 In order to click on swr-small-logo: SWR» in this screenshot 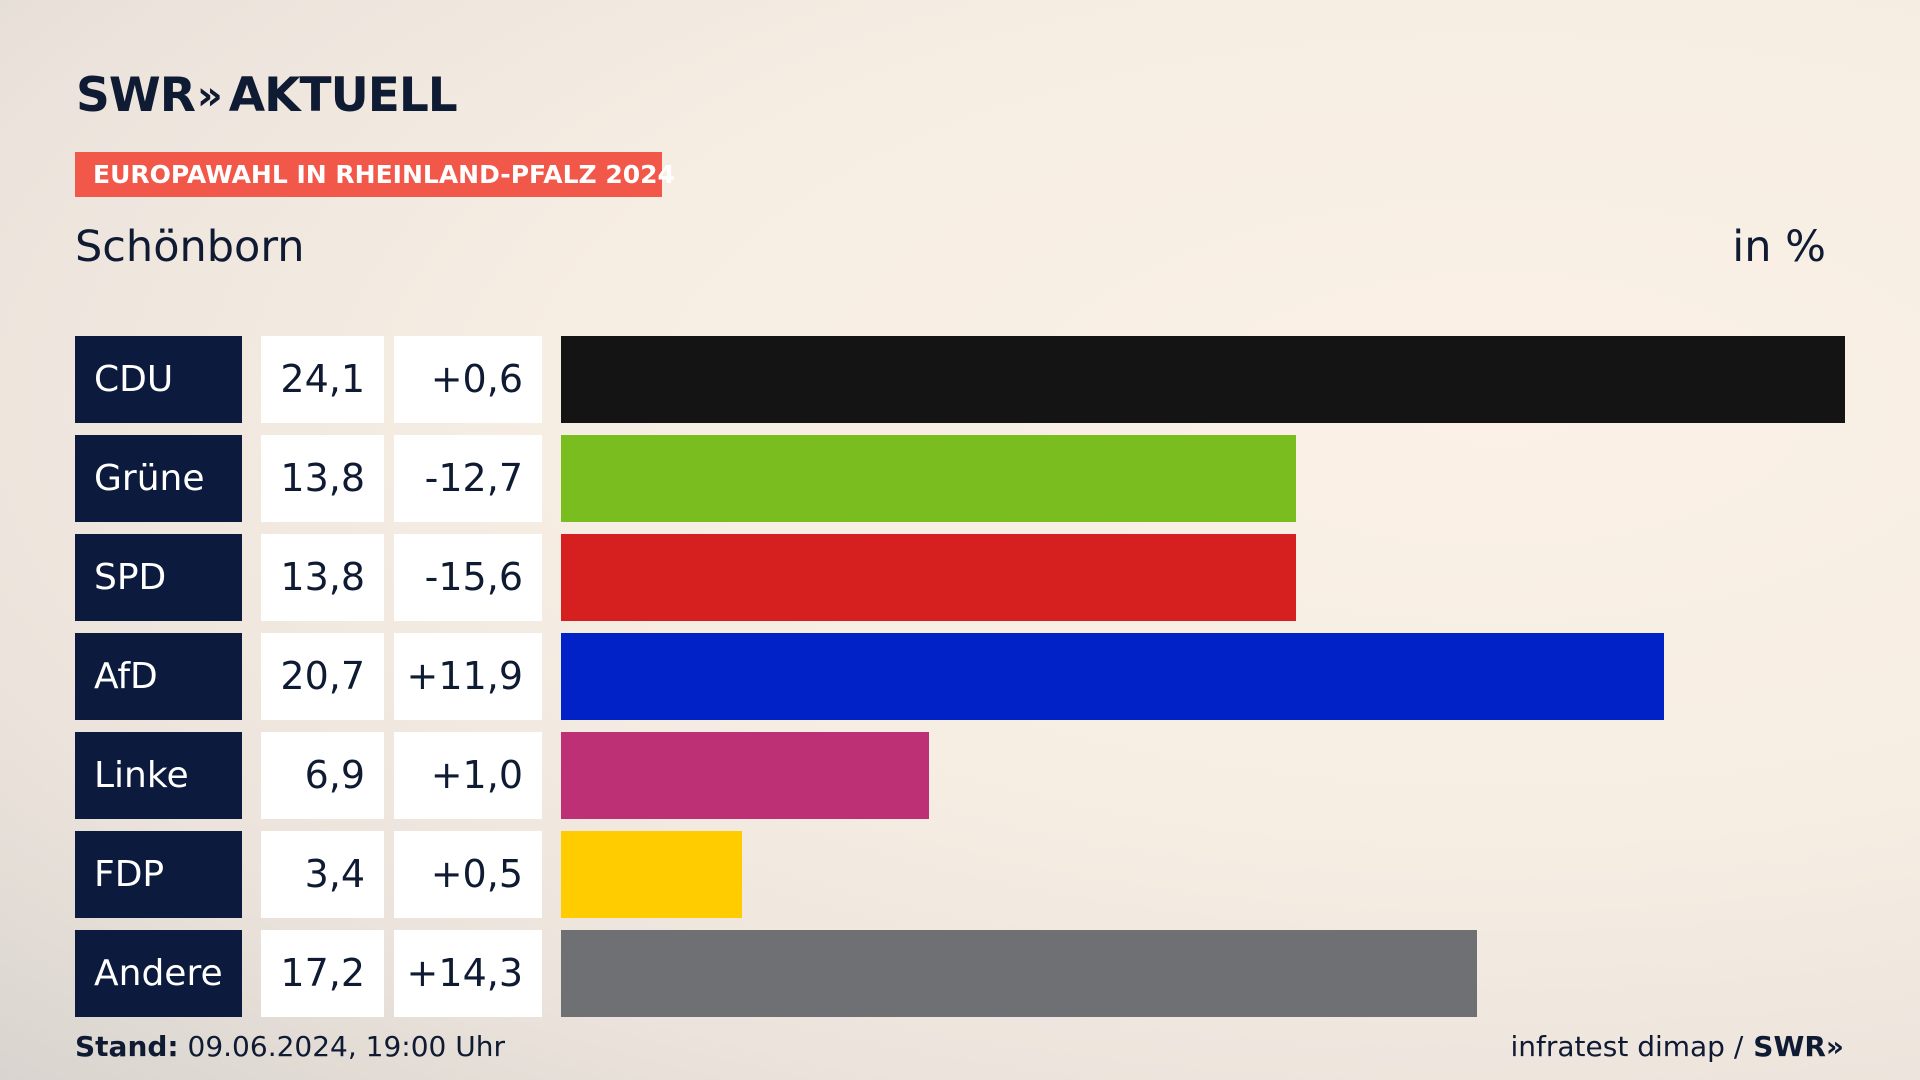, I will do `click(1798, 1046)`.